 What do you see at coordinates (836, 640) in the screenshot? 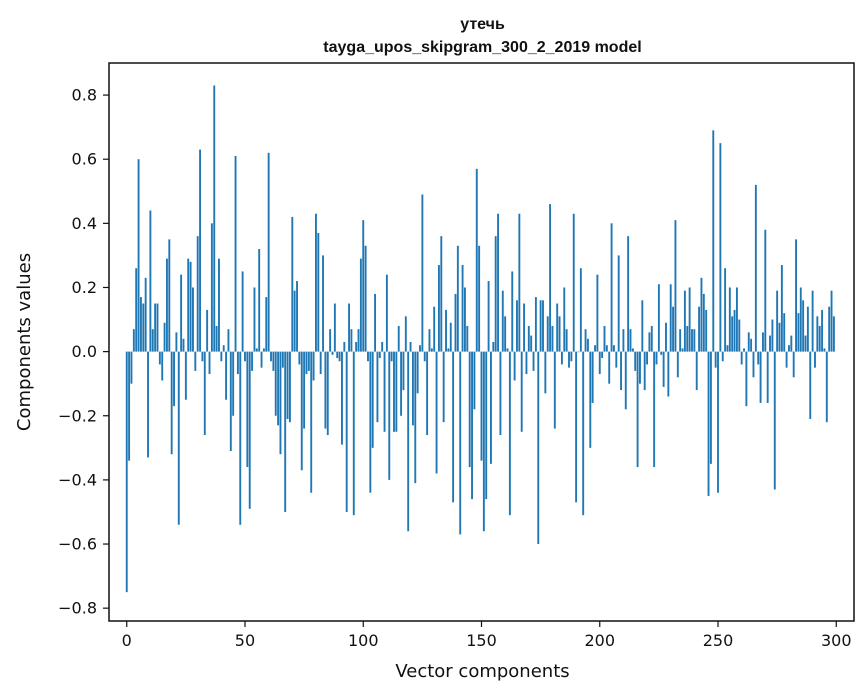
I see `x-tick-label-300: 300` at bounding box center [836, 640].